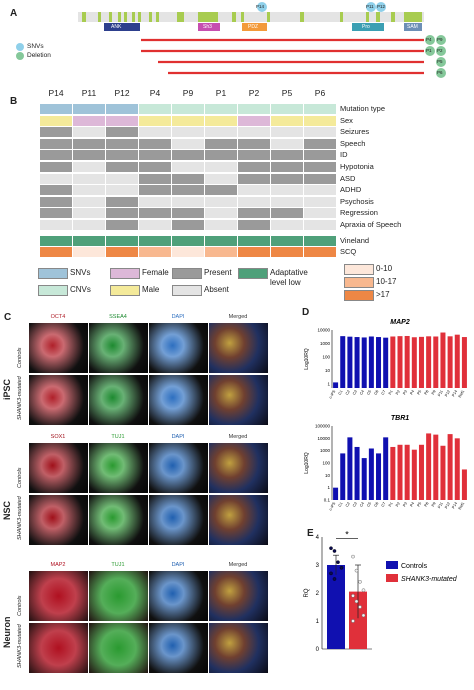 The image size is (474, 690). I want to click on micrograph-neuron-controls-merged, so click(238, 596).